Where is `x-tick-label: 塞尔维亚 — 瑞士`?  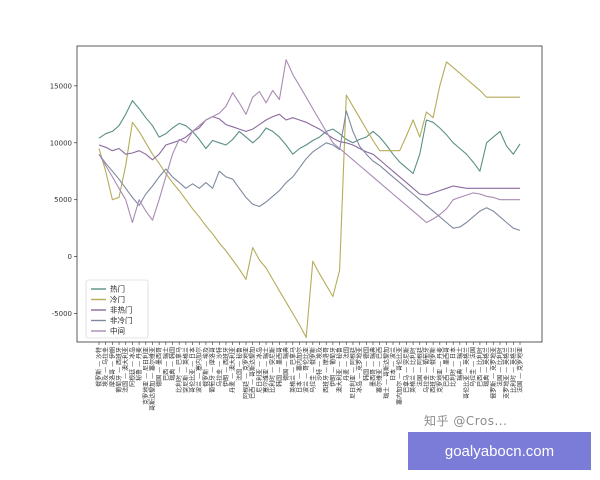 x-tick-label: 塞尔维亚 — 瑞士 is located at coordinates (266, 370).